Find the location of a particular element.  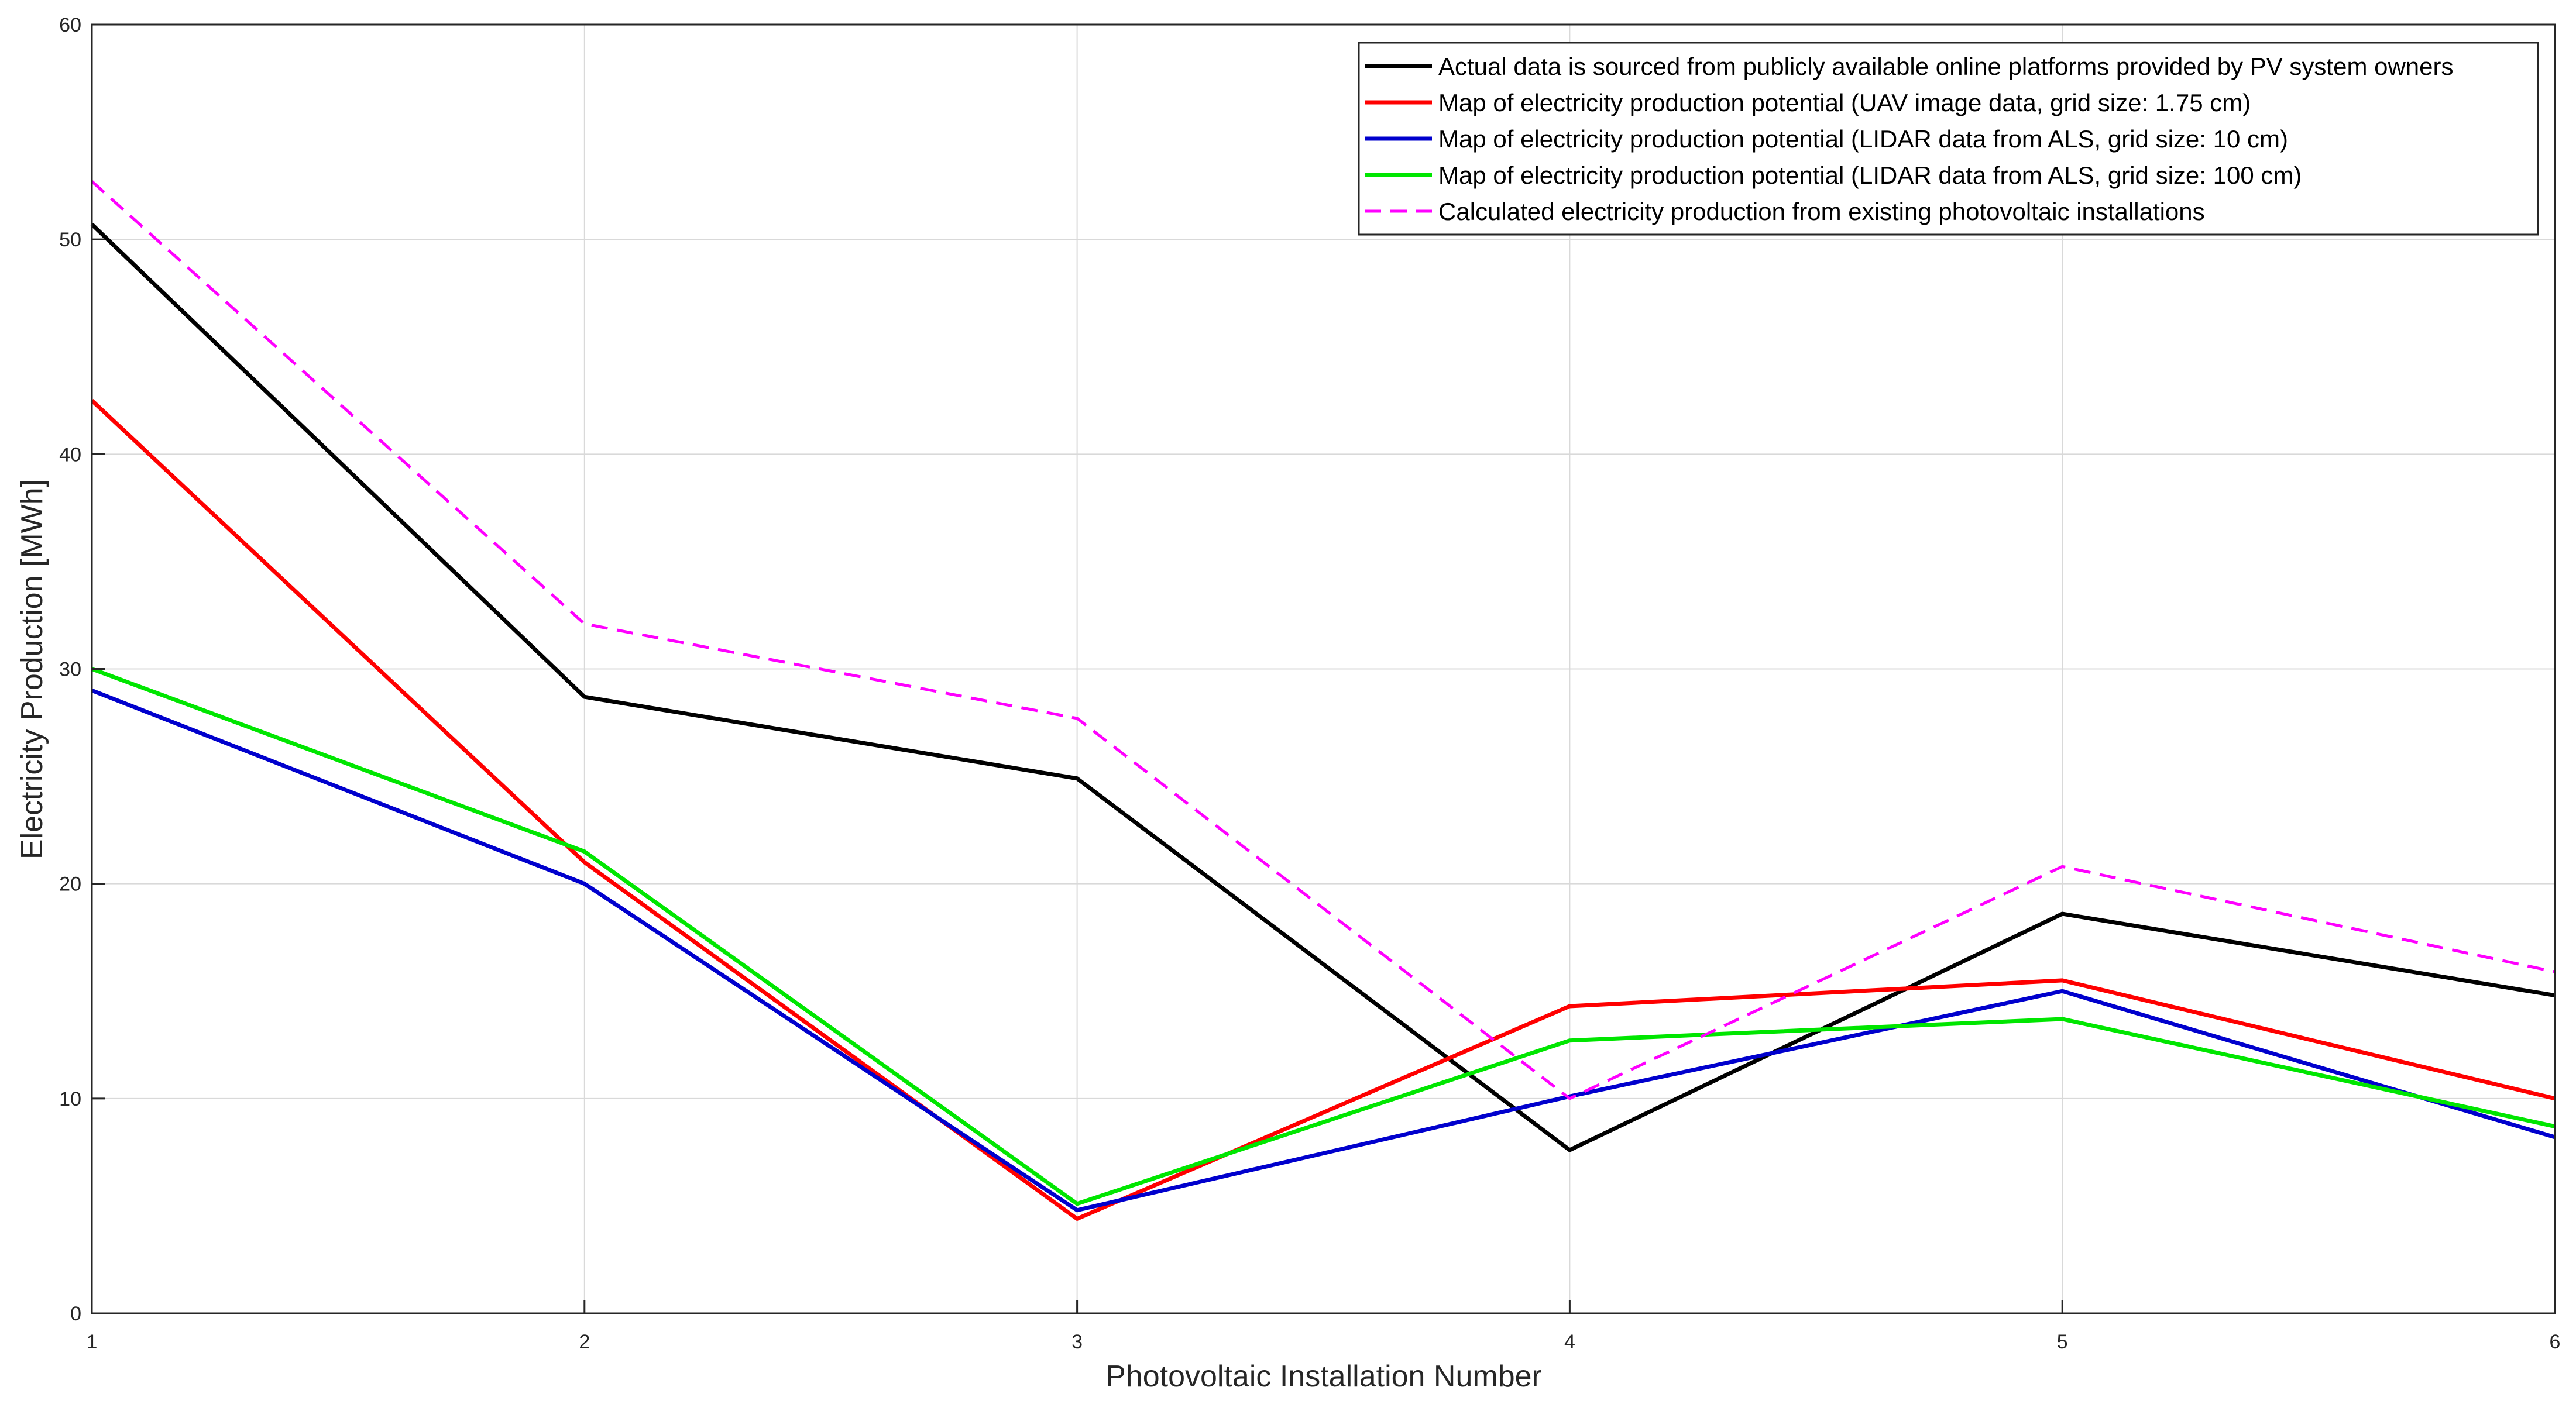

x-tick-label: 2 is located at coordinates (584, 1342).